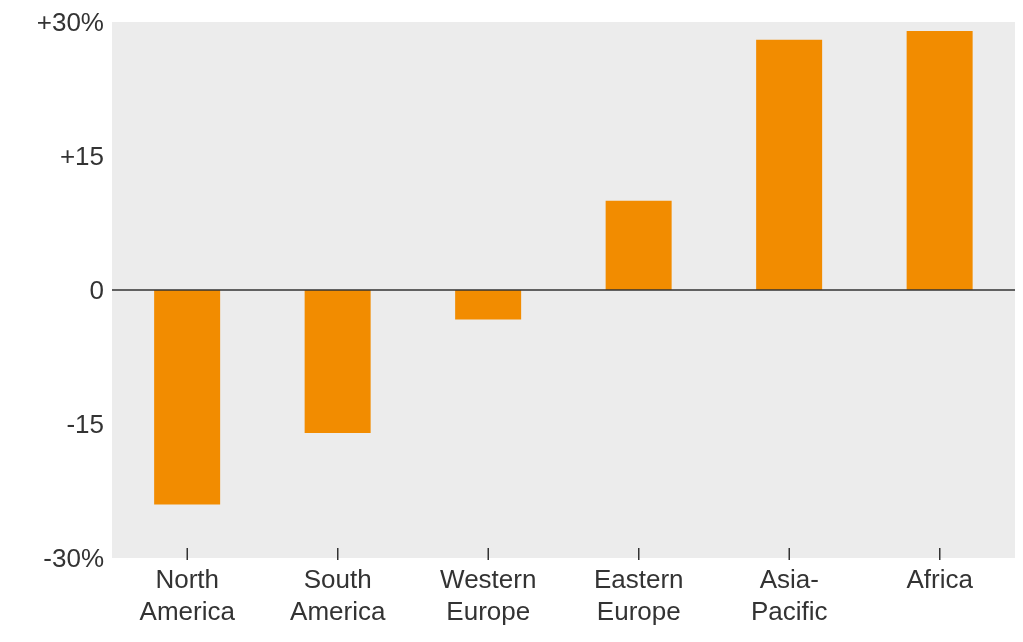 The image size is (1023, 642). I want to click on y-tick-label: 0, so click(96, 290).